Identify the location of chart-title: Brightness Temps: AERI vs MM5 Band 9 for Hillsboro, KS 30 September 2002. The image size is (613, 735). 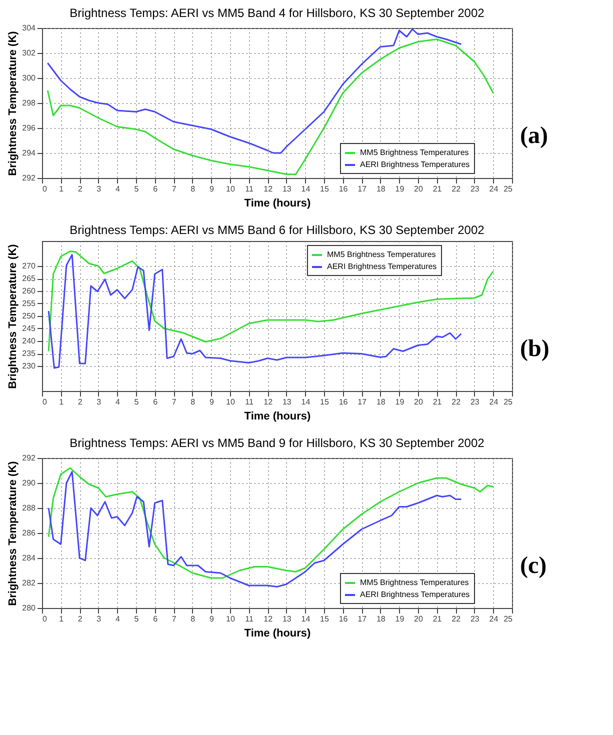
(277, 443).